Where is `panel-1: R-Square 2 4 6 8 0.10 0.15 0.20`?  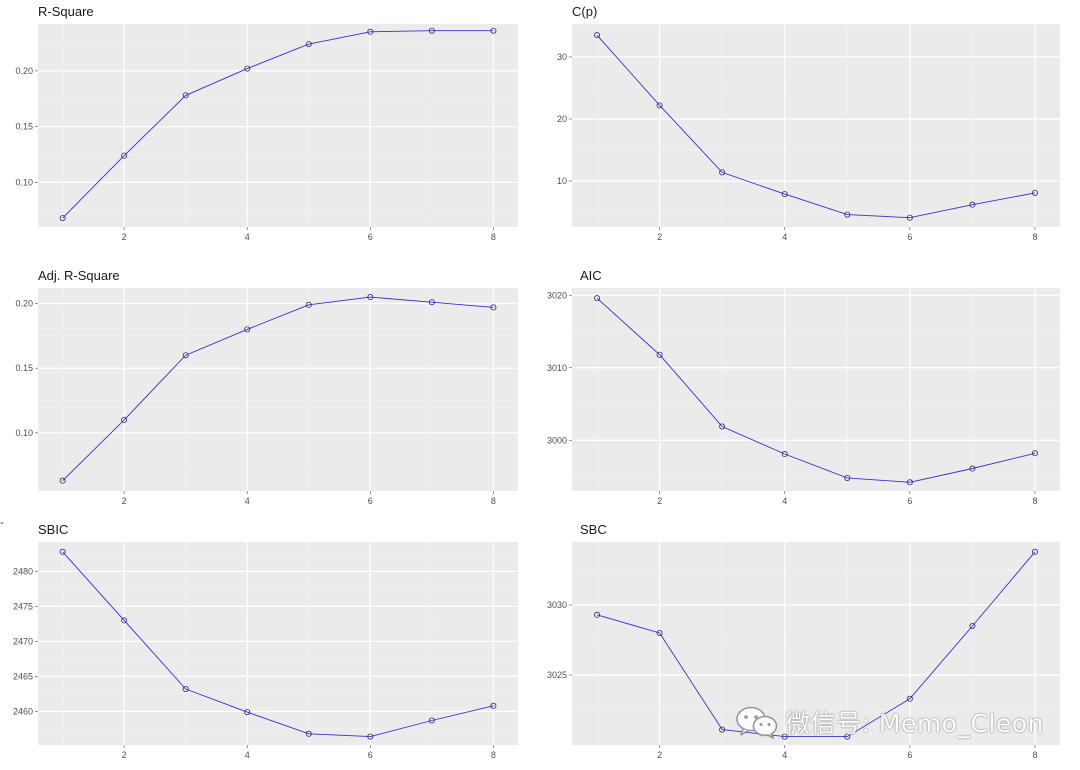 panel-1: R-Square 2 4 6 8 0.10 0.15 0.20 is located at coordinates (266, 123).